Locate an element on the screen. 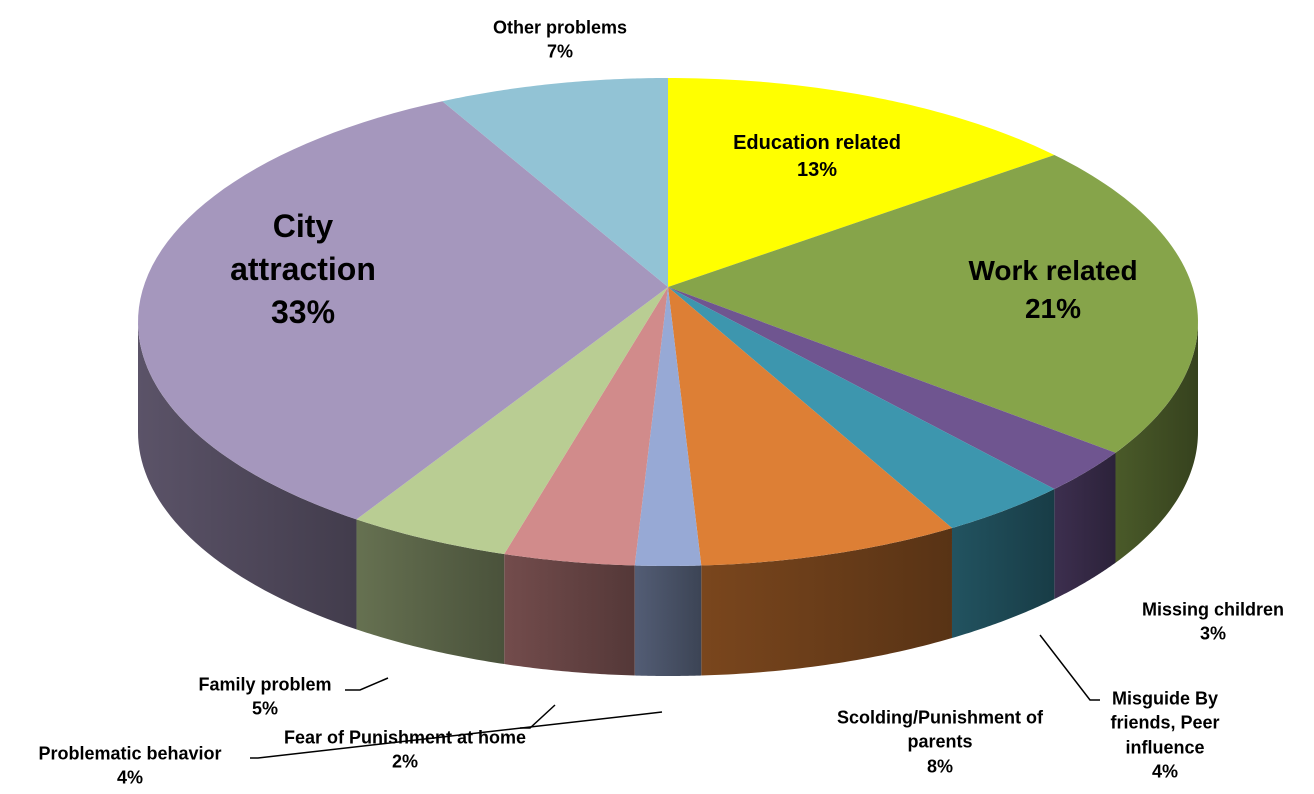  slice-name: Family problem is located at coordinates (265, 684).